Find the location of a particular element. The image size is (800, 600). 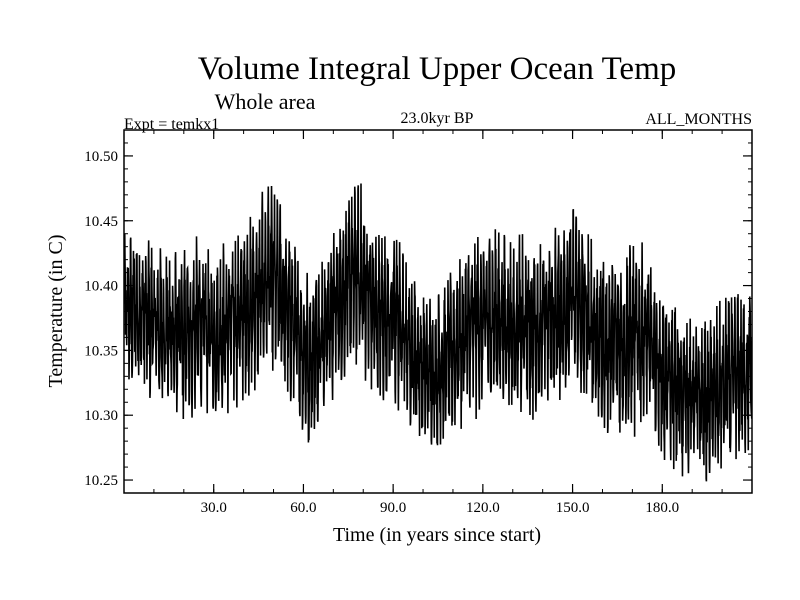

x-tick-label: 150.0 is located at coordinates (573, 508).